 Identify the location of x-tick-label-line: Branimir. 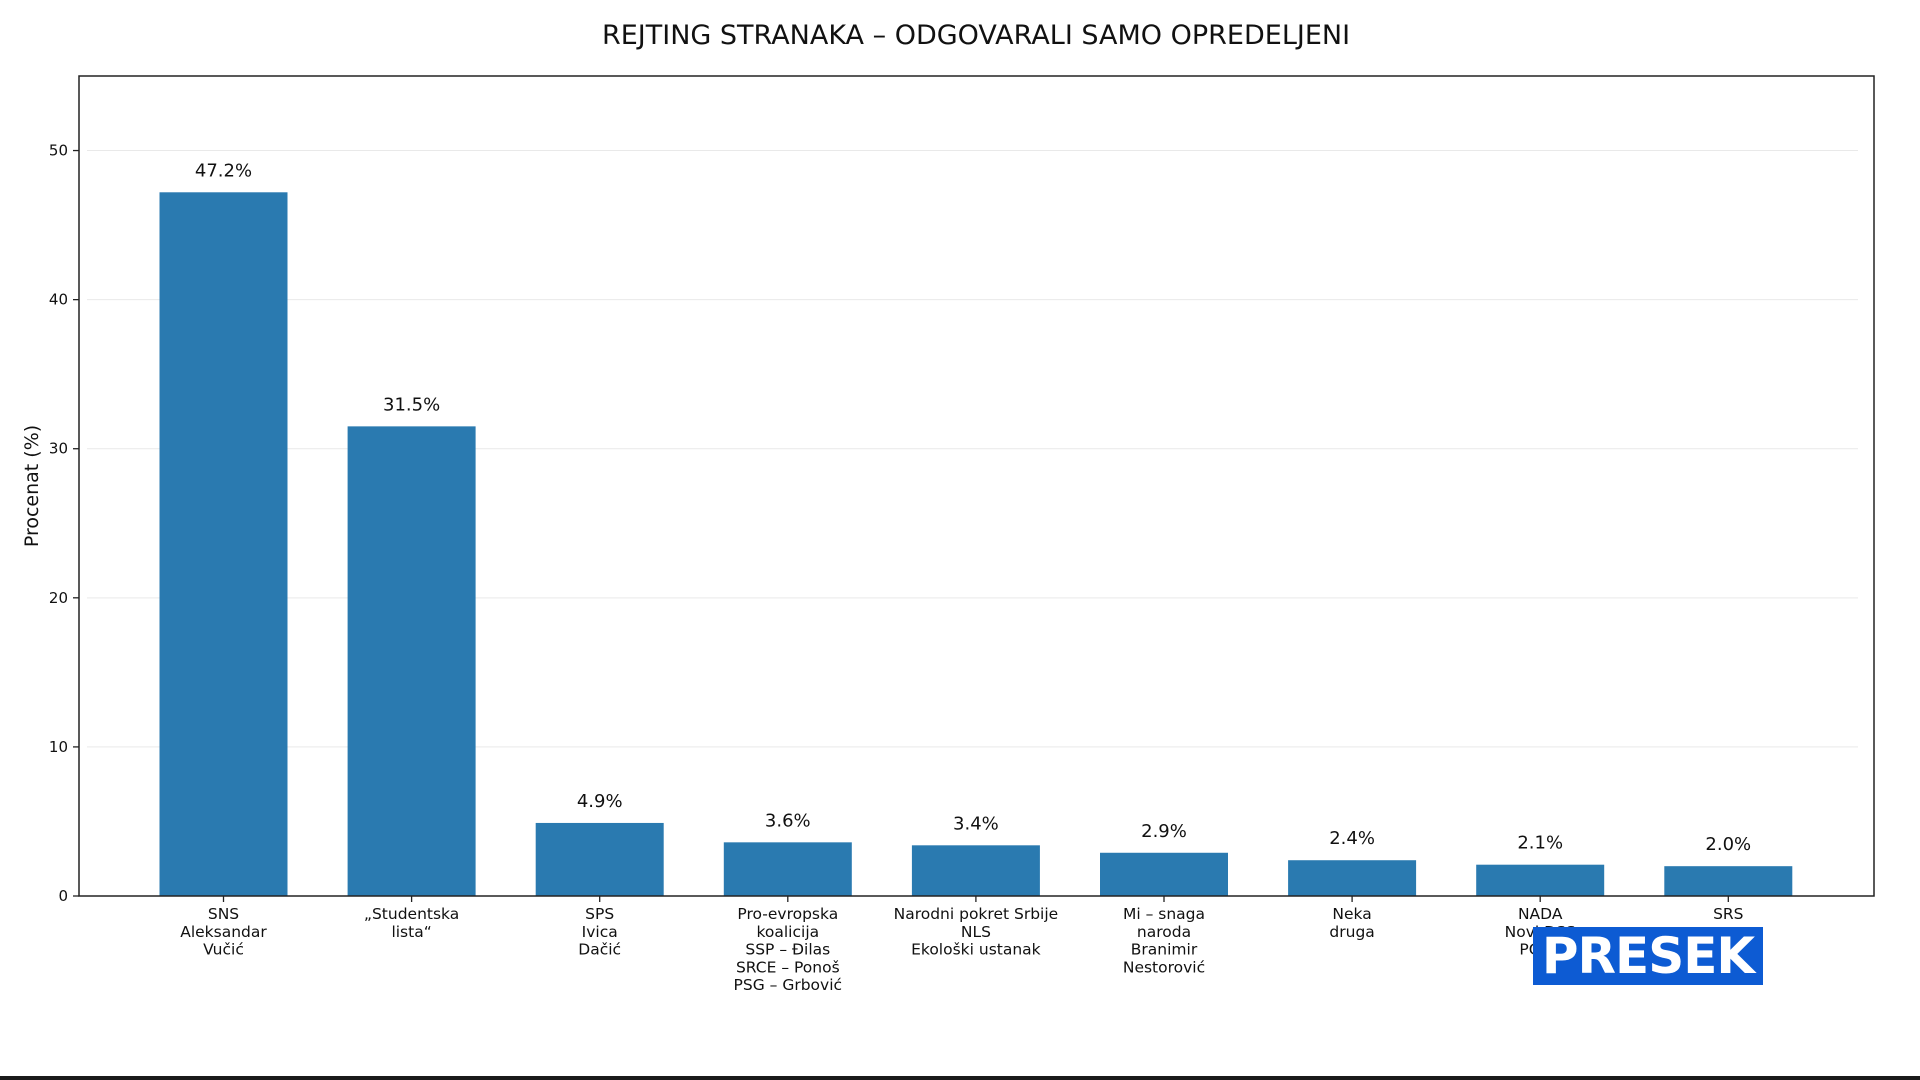
(1164, 950).